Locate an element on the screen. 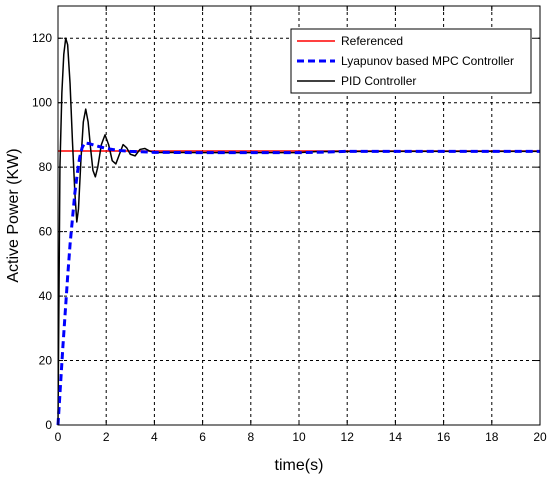 The height and width of the screenshot is (477, 550). x-tick-label: 10 is located at coordinates (299, 437).